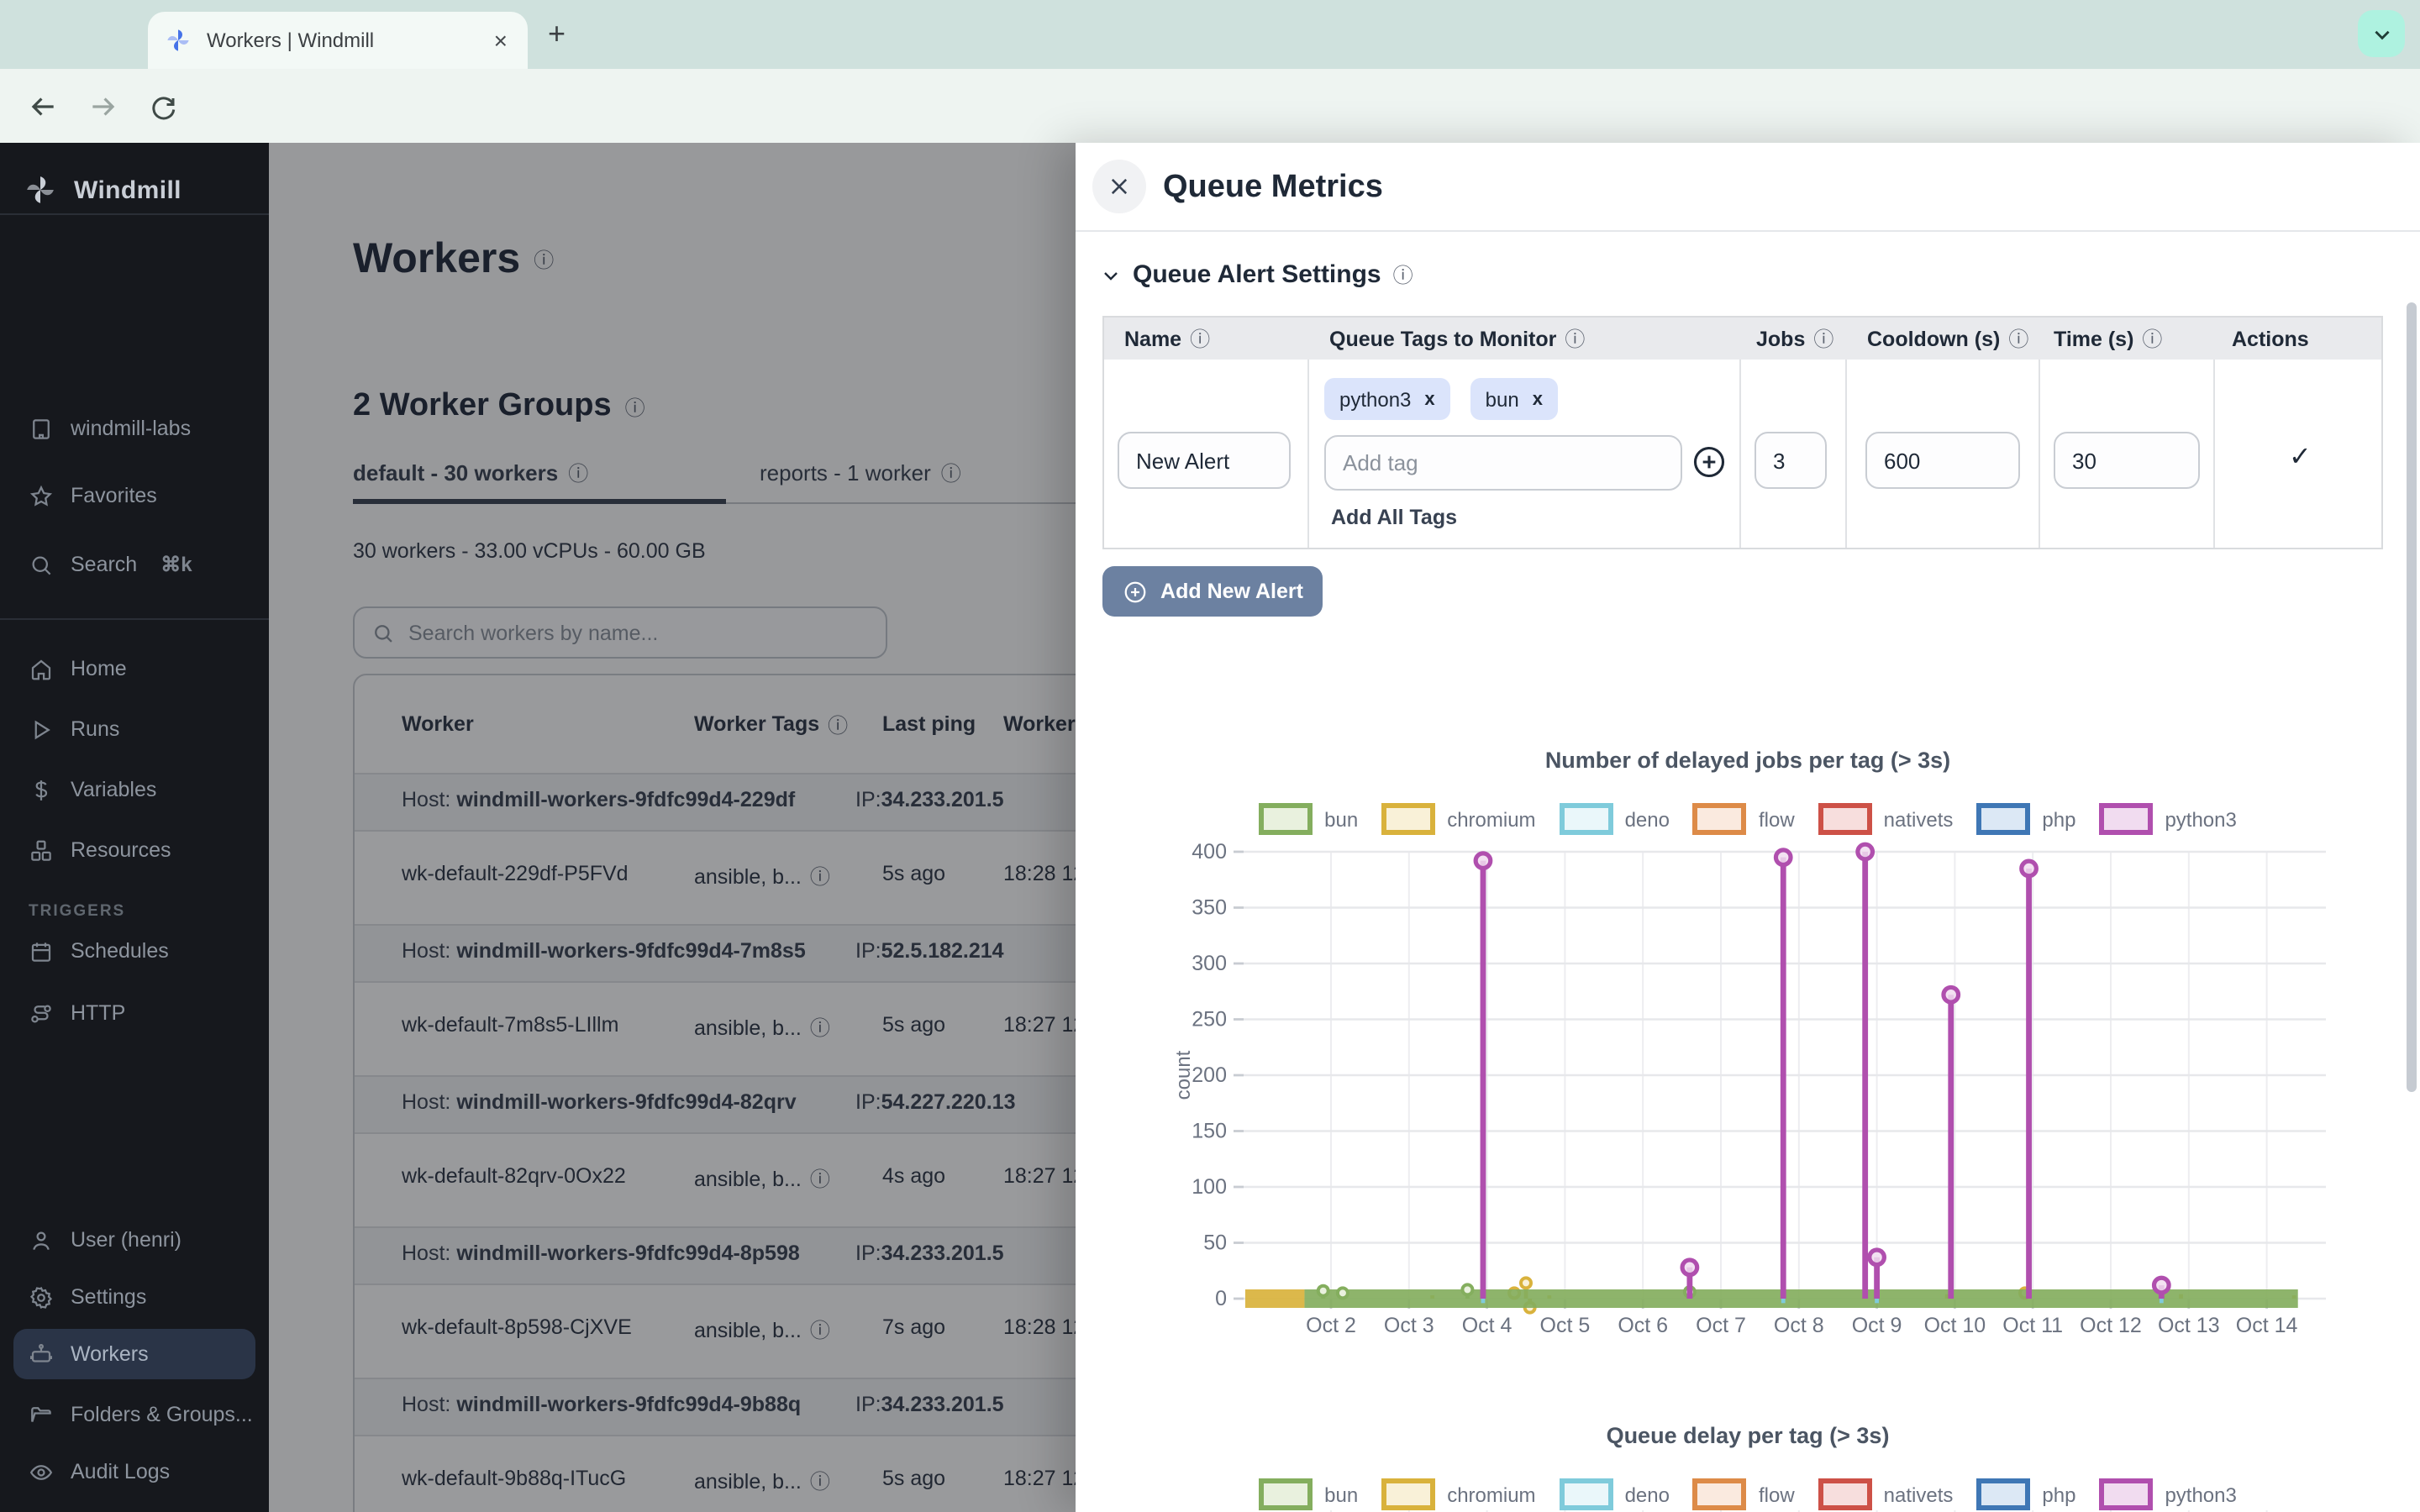 This screenshot has height=1512, width=2420. Describe the element at coordinates (134, 428) in the screenshot. I see `sidebar-item-workspace: windmill-labs` at that location.